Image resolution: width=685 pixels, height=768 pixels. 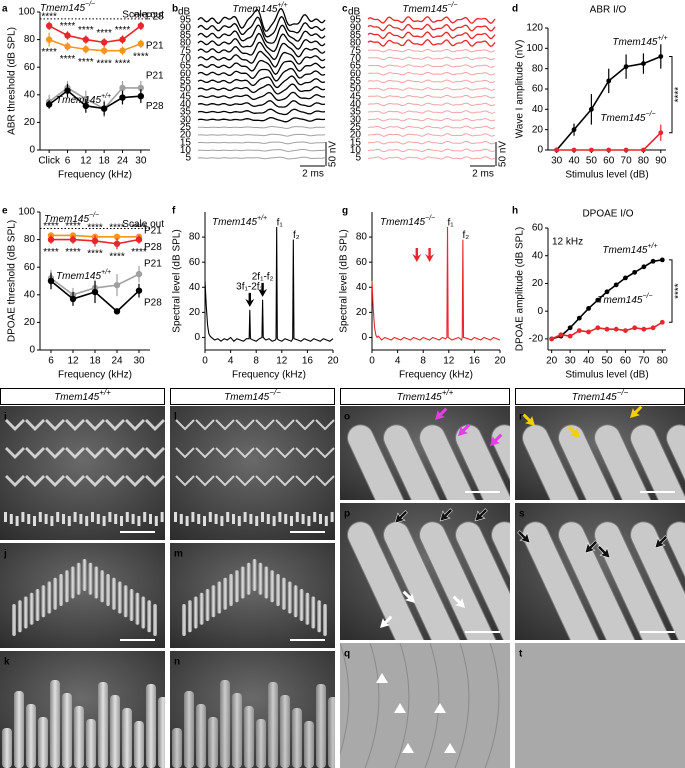 What do you see at coordinates (644, 361) in the screenshot?
I see `x-tick-label: 70` at bounding box center [644, 361].